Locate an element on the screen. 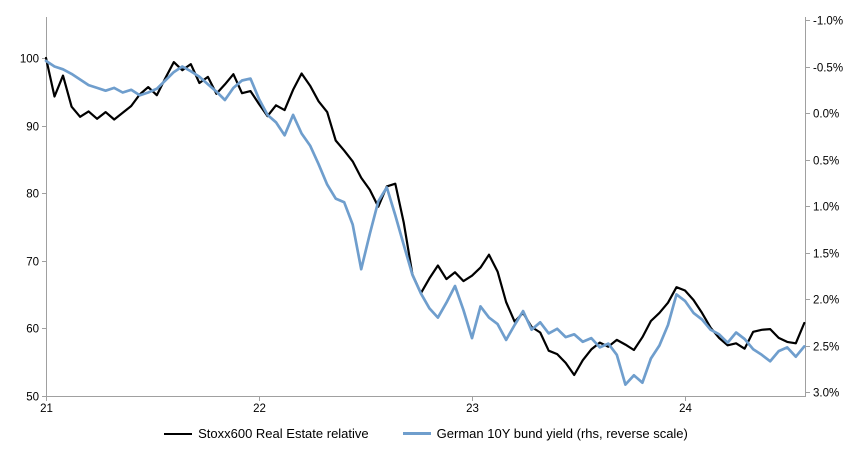  right-axis-tick-label: 1.5% is located at coordinates (826, 255).